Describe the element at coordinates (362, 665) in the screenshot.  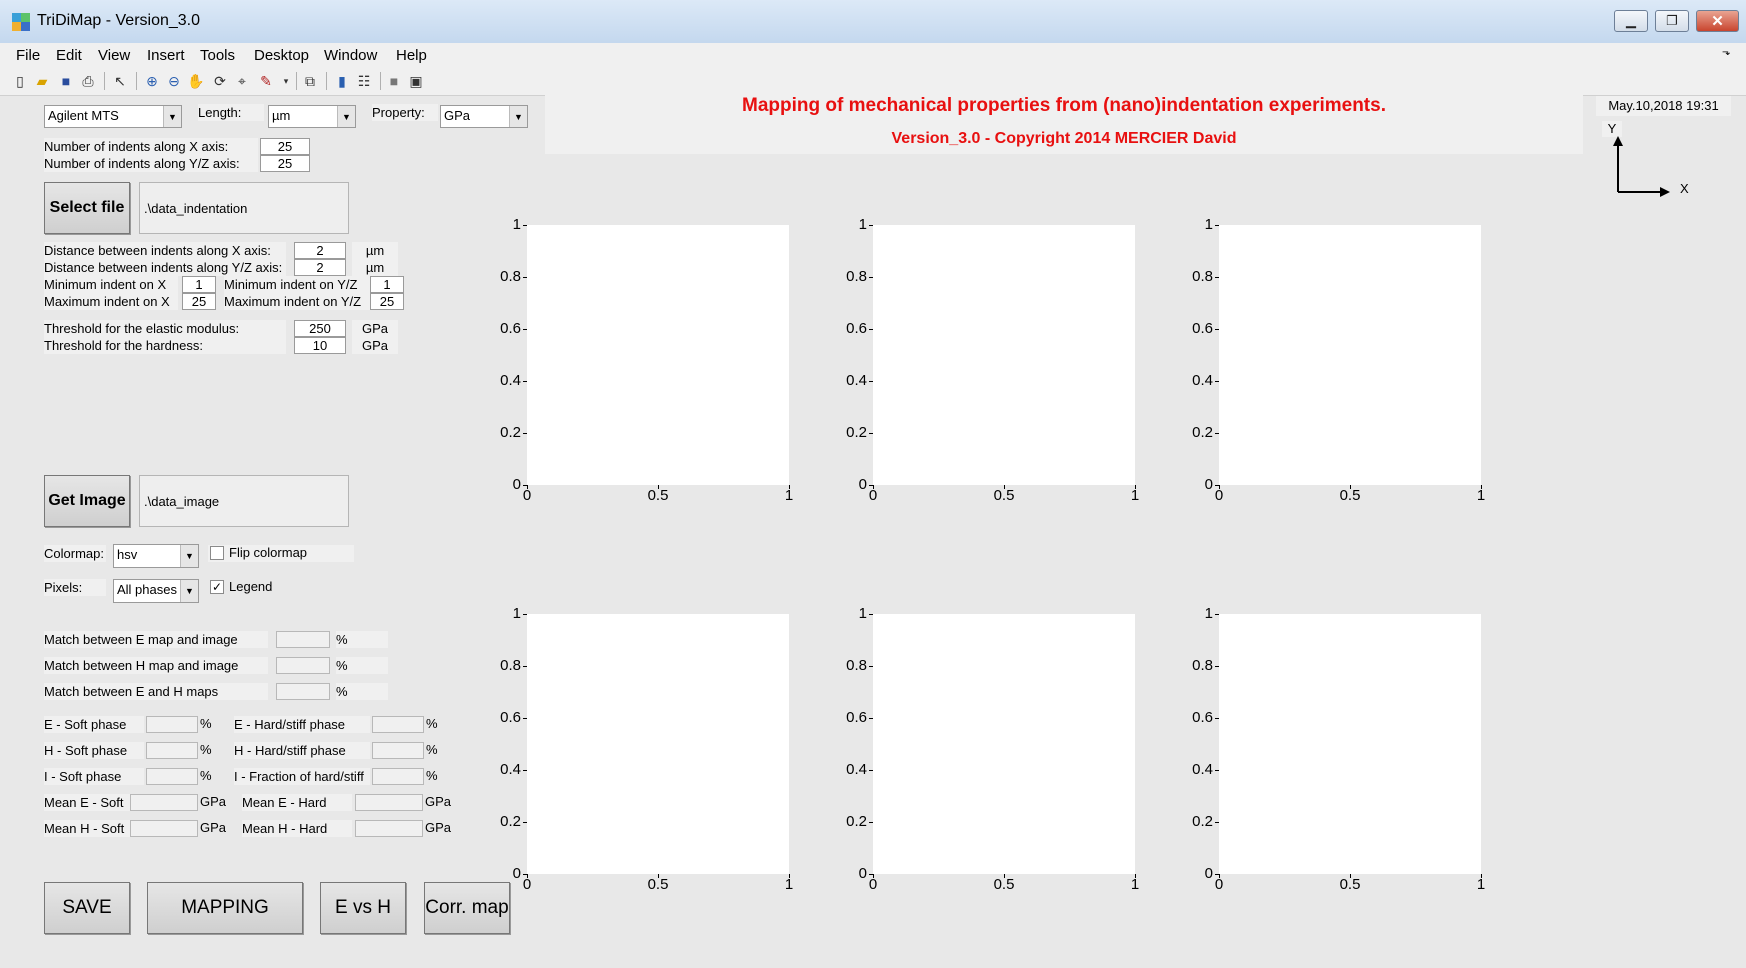
I see `match-h-percent: %` at that location.